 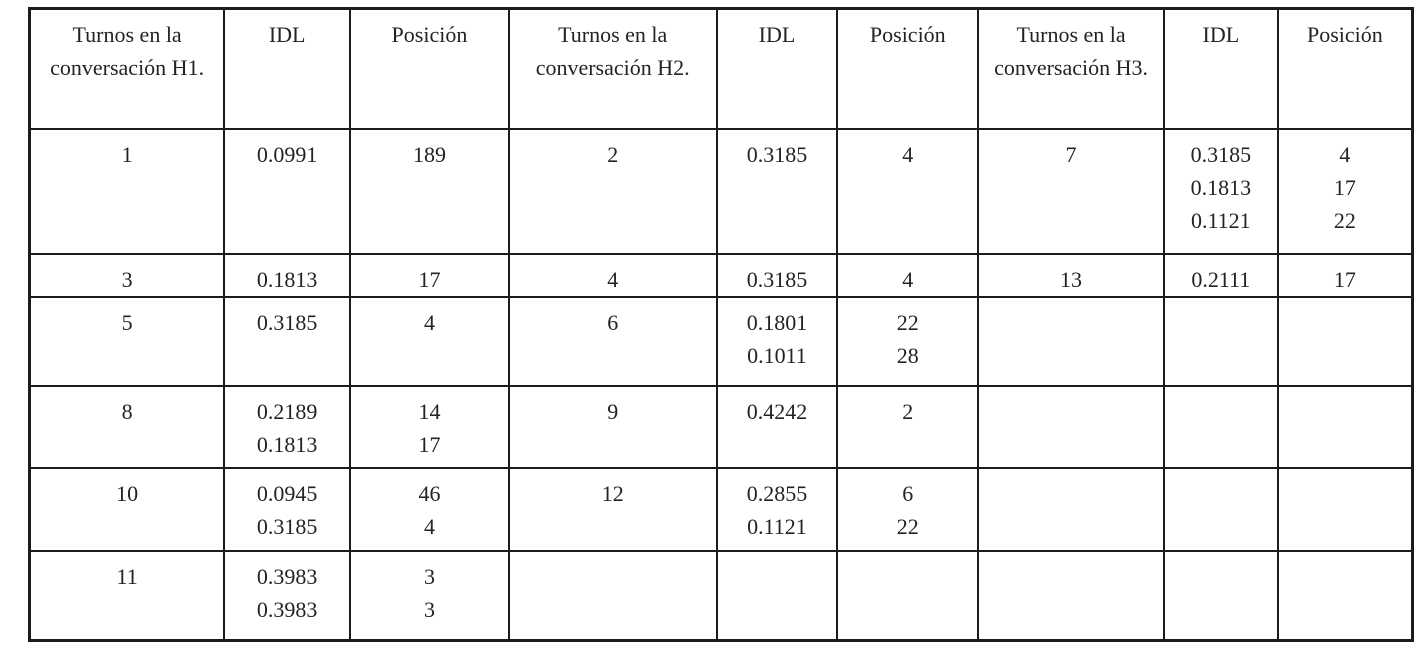 I want to click on table-cell: 1, so click(x=127, y=191).